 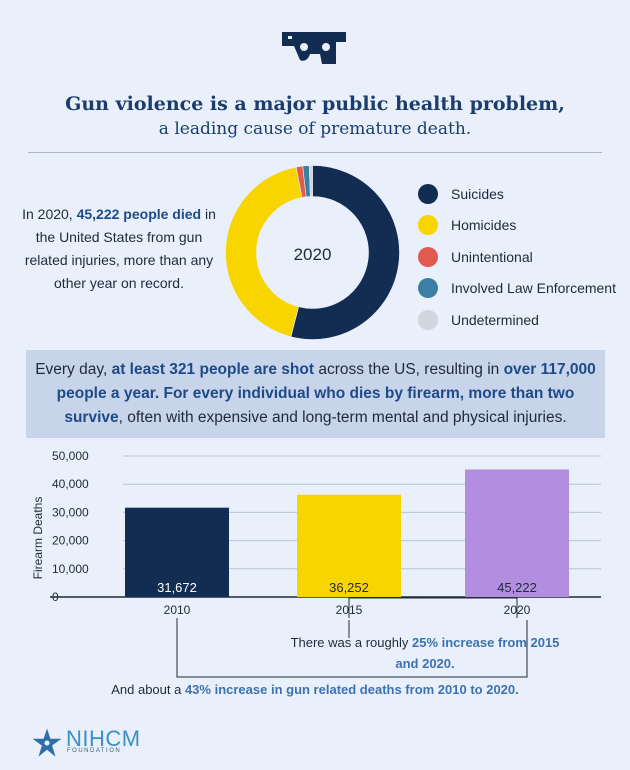 What do you see at coordinates (433, 607) in the screenshot?
I see `bracket-2015-2020` at bounding box center [433, 607].